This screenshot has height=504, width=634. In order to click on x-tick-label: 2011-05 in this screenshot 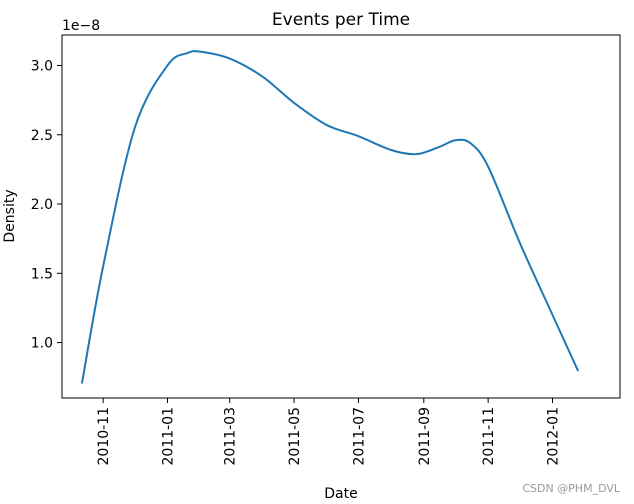, I will do `click(295, 436)`.